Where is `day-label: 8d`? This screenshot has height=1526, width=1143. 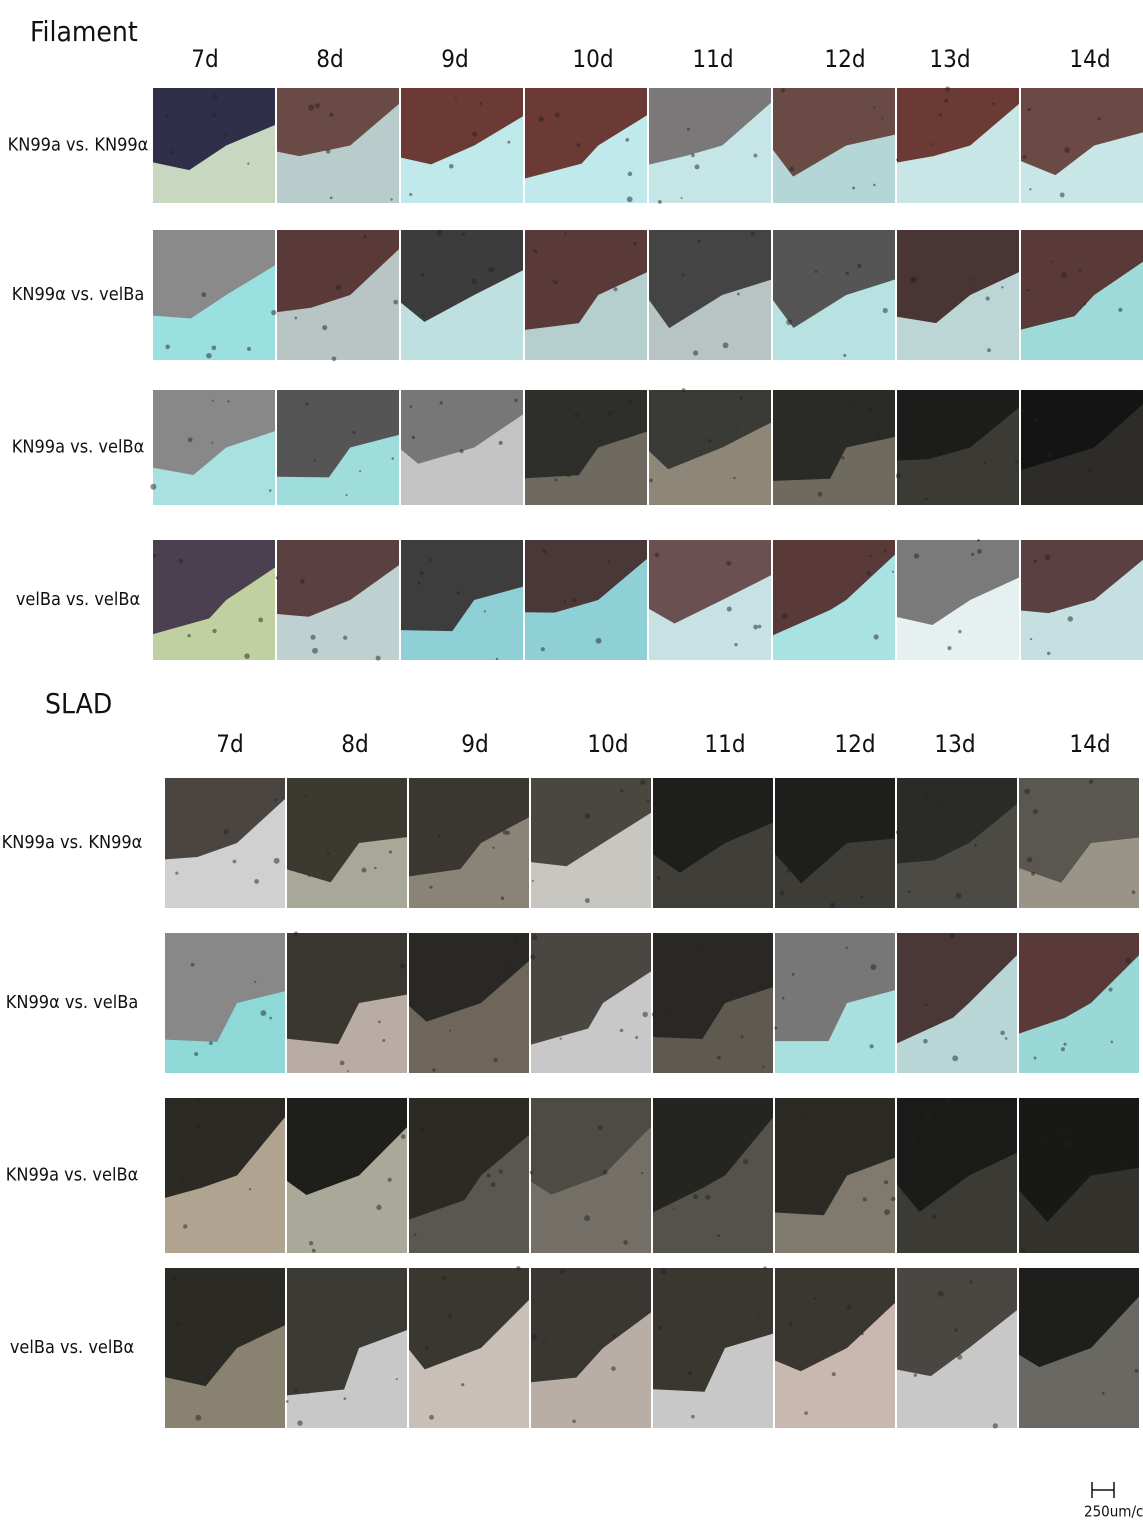
day-label: 8d is located at coordinates (354, 744).